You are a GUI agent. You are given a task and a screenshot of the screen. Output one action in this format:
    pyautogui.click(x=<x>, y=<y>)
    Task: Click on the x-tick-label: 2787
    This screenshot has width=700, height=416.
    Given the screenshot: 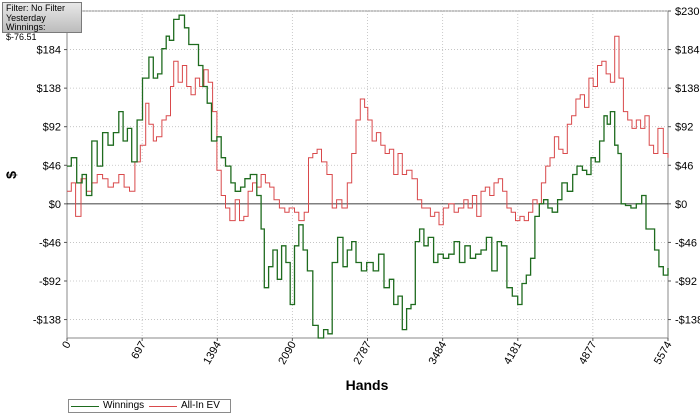 What is the action you would take?
    pyautogui.click(x=362, y=353)
    